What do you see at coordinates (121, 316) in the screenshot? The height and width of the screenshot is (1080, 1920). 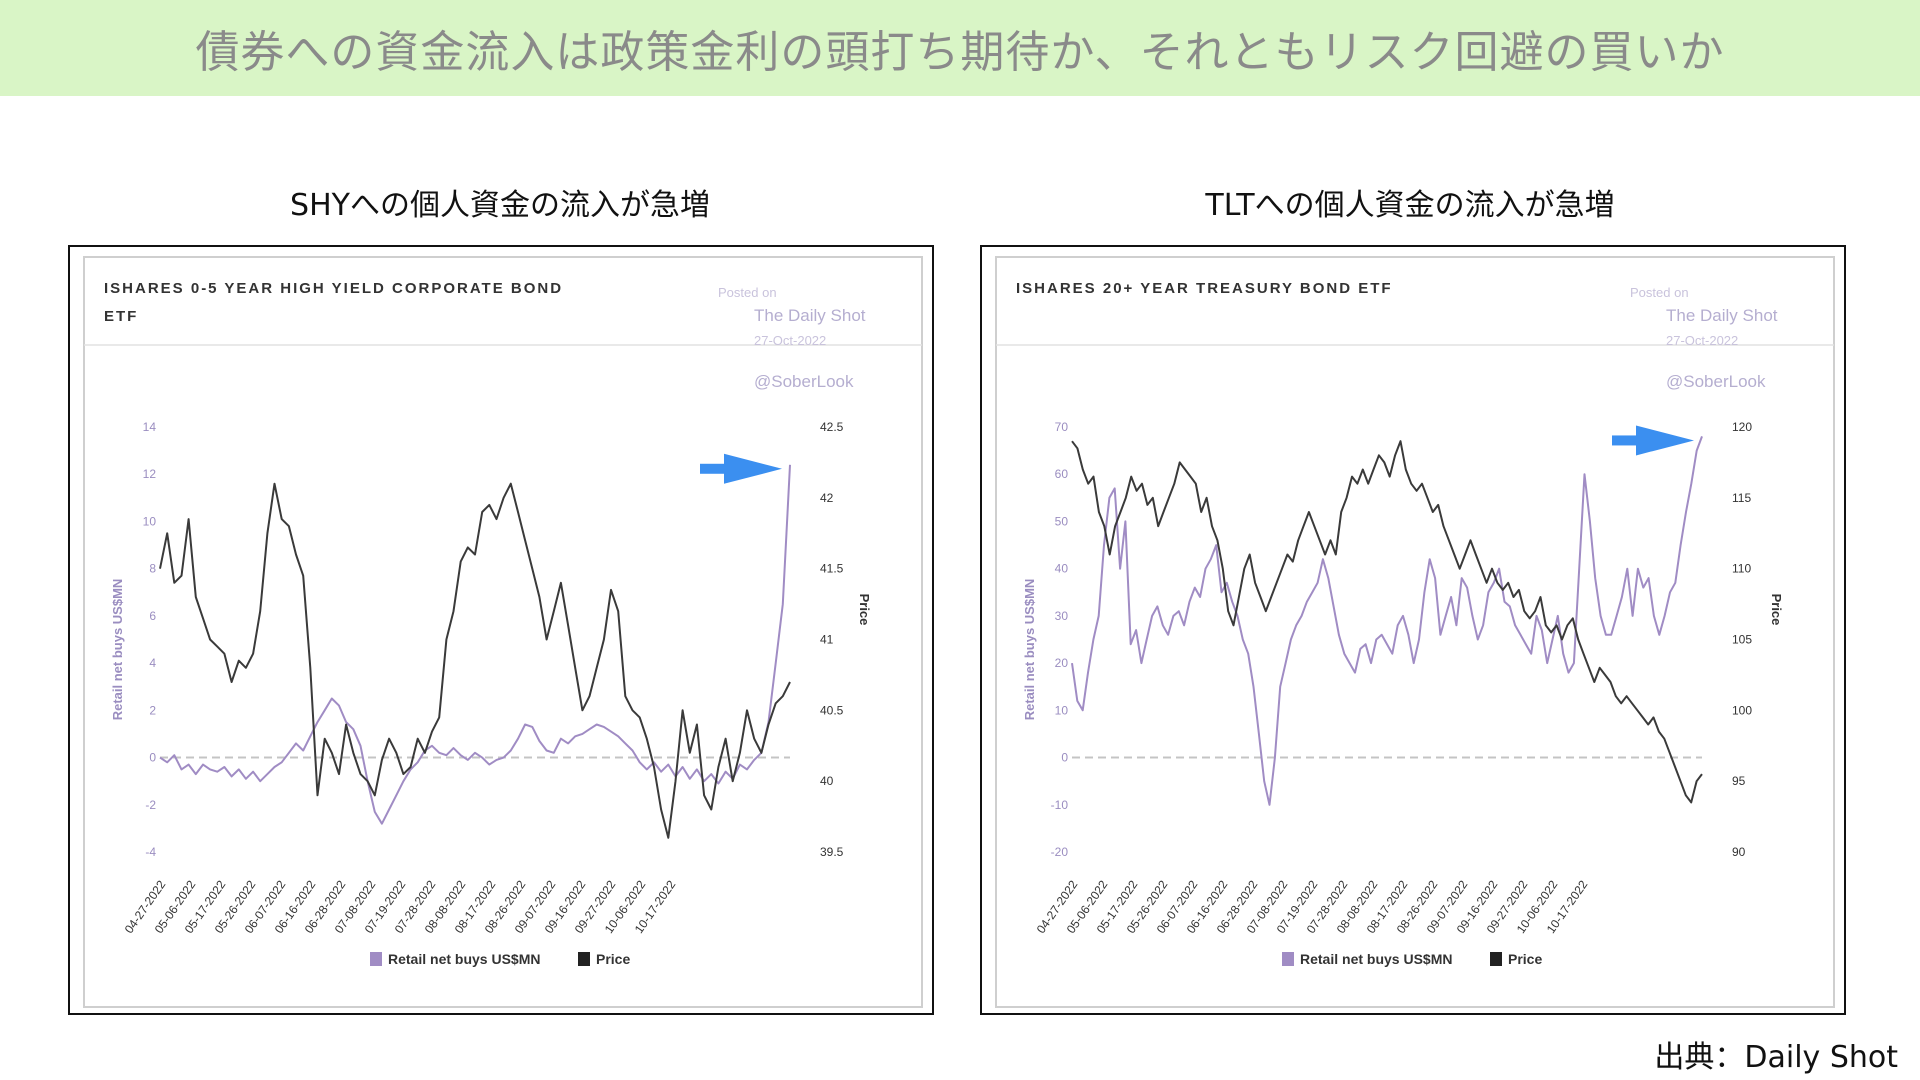 I see `chart-title-line2: ETF` at bounding box center [121, 316].